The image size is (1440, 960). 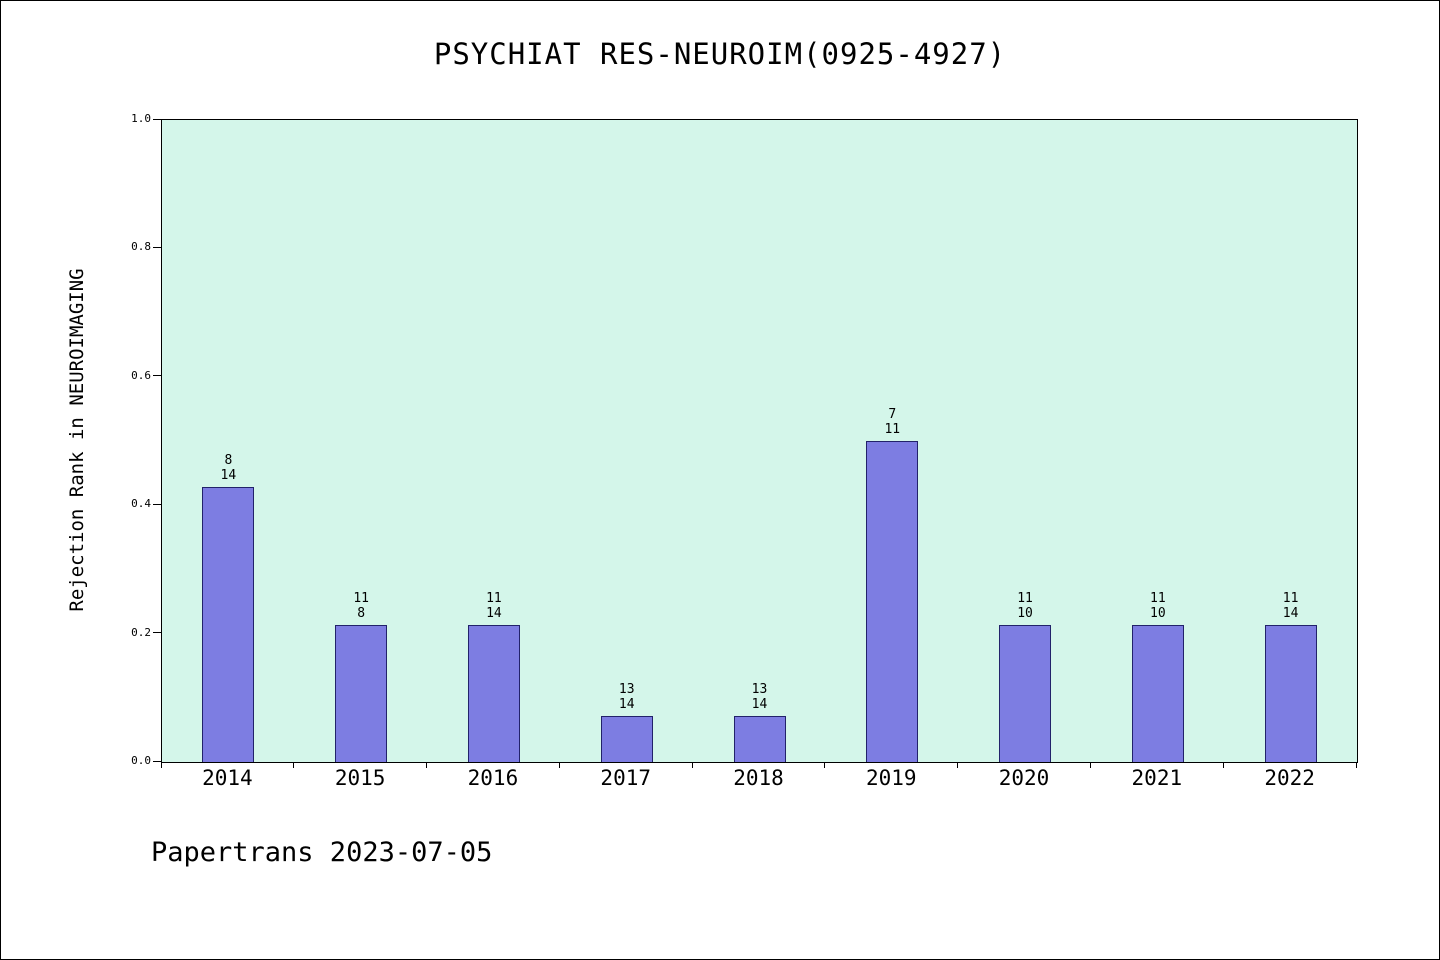 I want to click on bar-value-top: 8, so click(x=228, y=460).